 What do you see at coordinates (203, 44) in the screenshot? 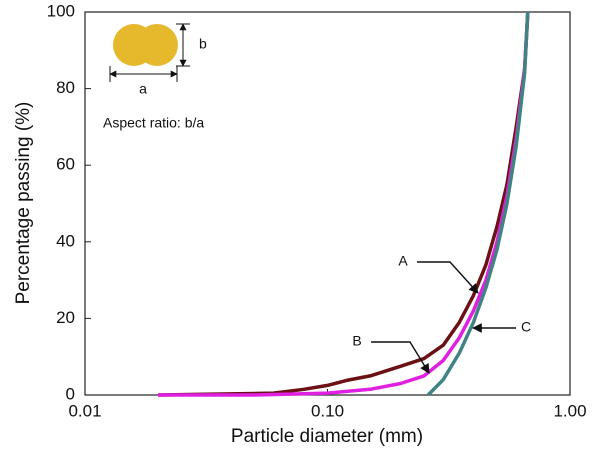
I see `inset-label: b` at bounding box center [203, 44].